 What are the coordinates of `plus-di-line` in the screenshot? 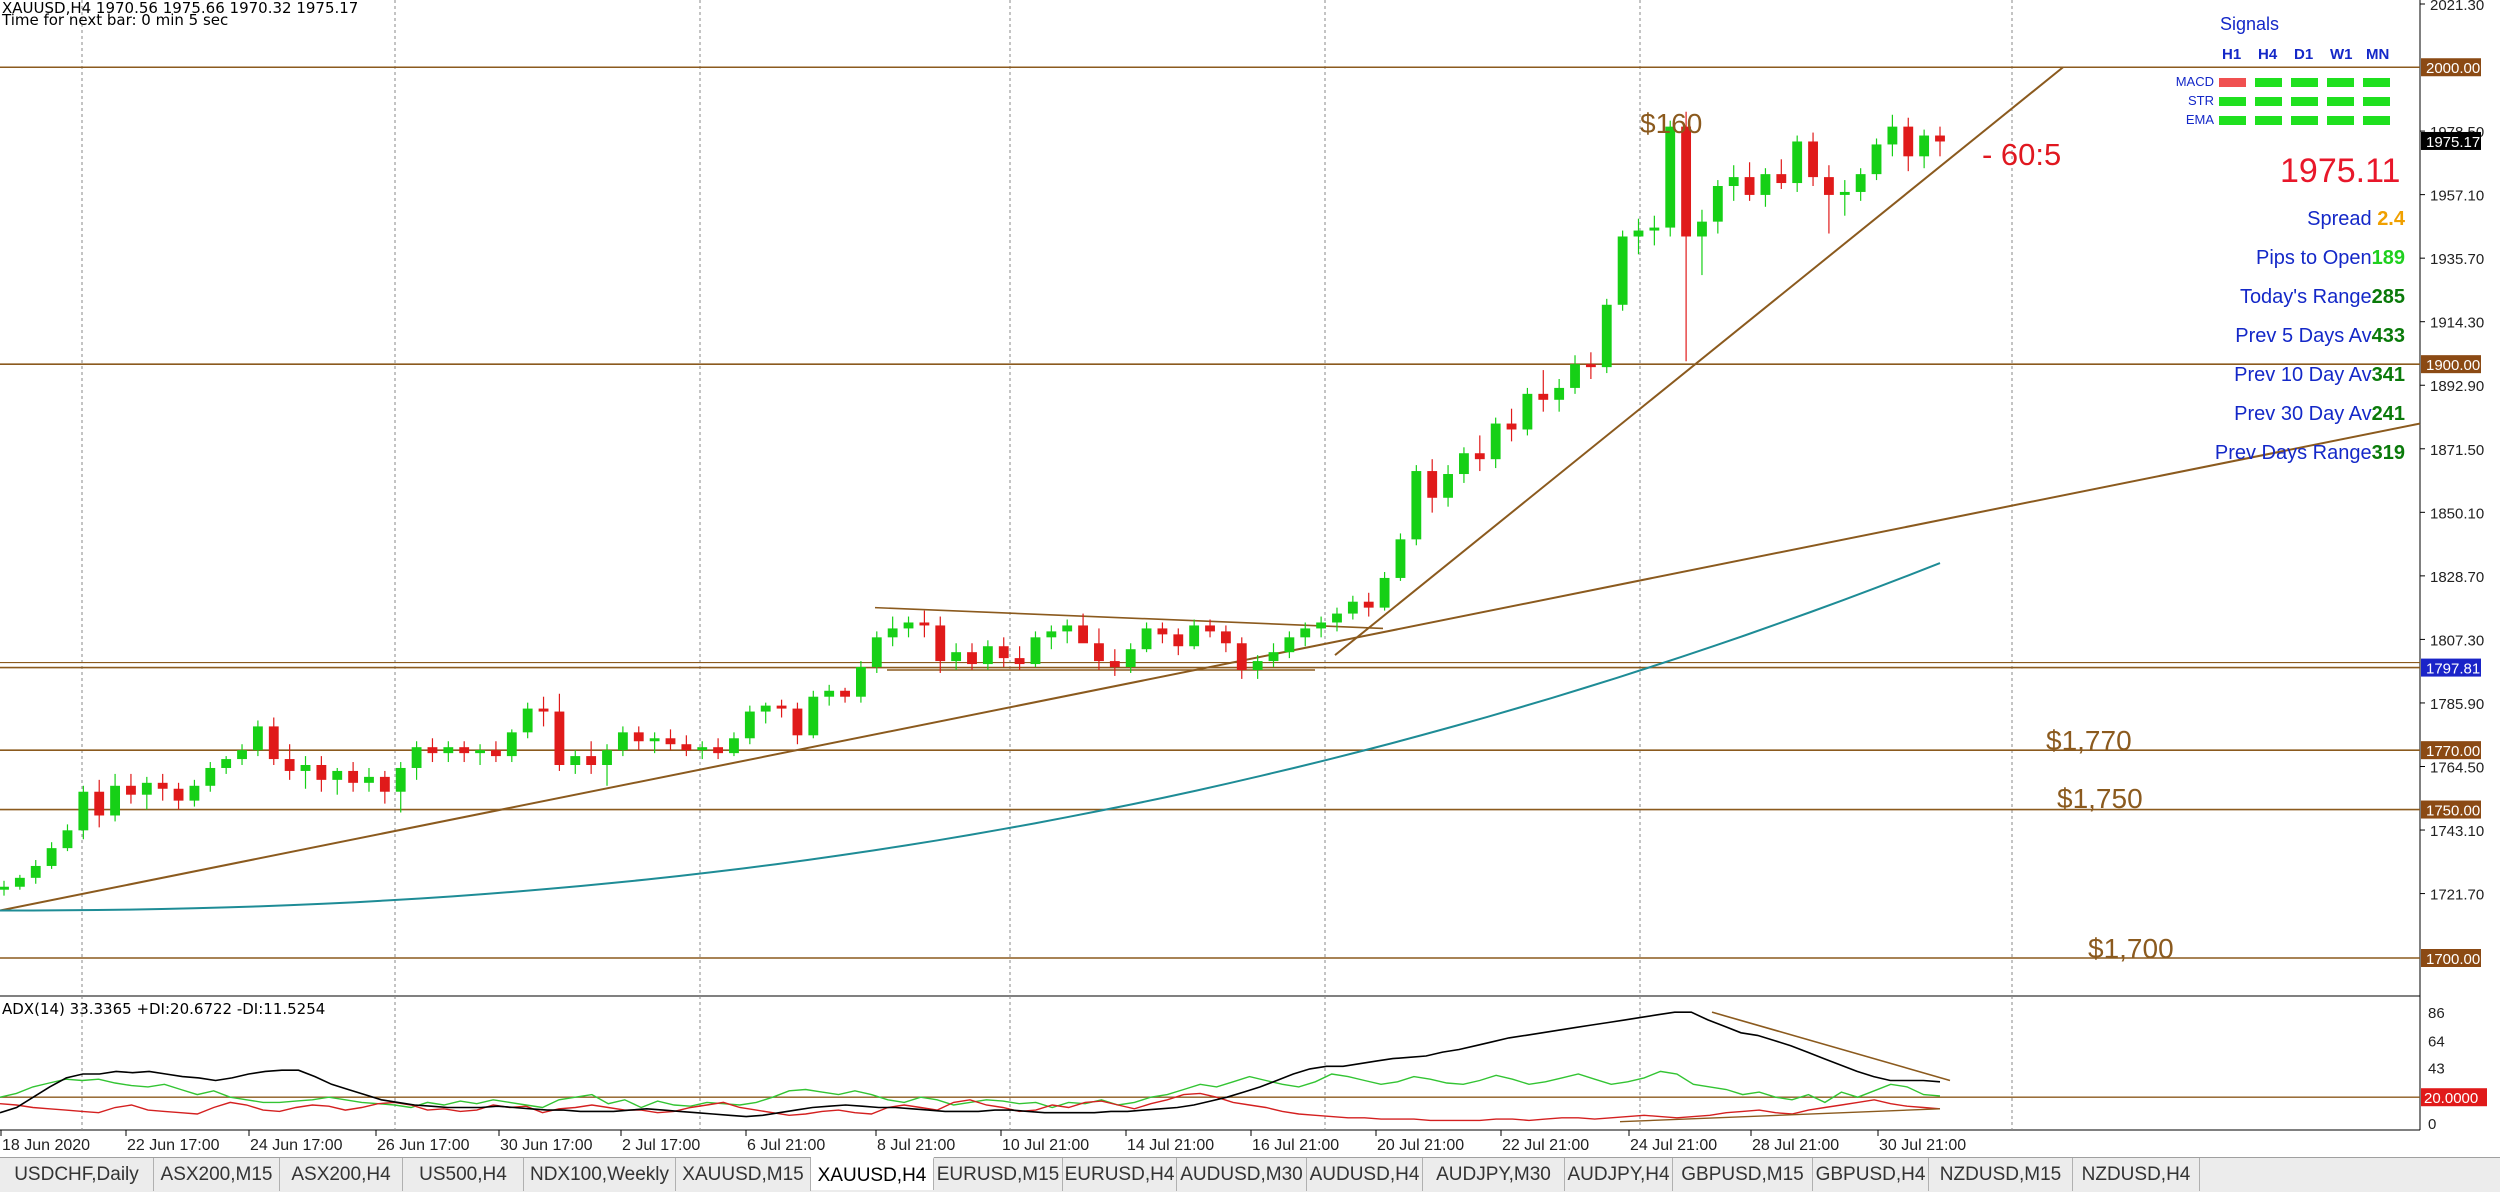 It's located at (970, 1089).